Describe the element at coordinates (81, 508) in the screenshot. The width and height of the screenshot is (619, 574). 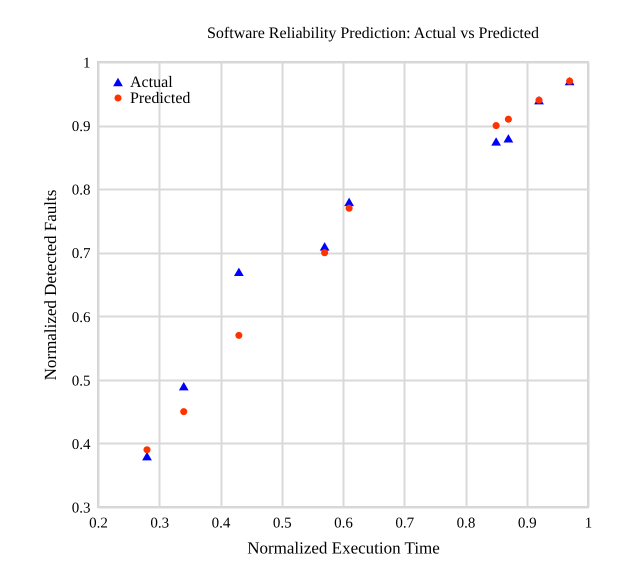
I see `y-tick-label: 0.3` at that location.